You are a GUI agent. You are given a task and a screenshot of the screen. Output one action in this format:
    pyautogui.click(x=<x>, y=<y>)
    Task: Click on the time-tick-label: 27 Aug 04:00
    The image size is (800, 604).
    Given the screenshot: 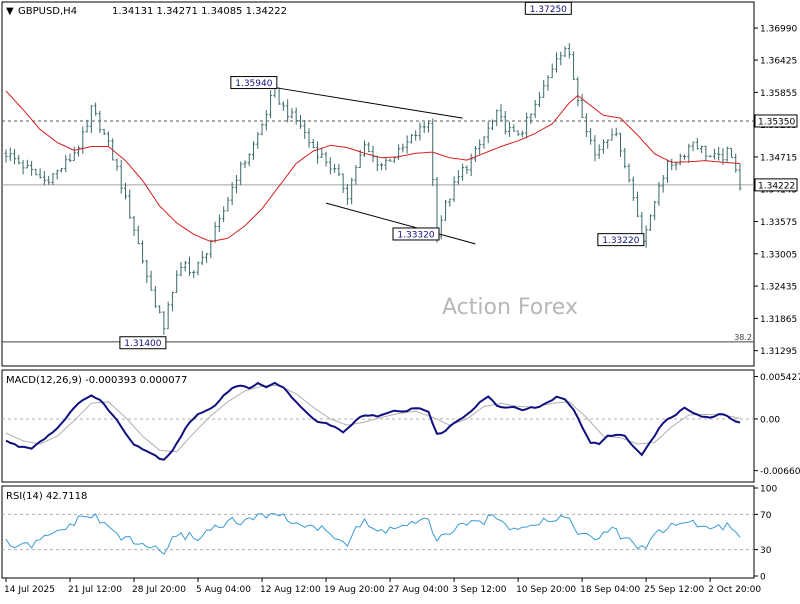 What is the action you would take?
    pyautogui.click(x=418, y=590)
    